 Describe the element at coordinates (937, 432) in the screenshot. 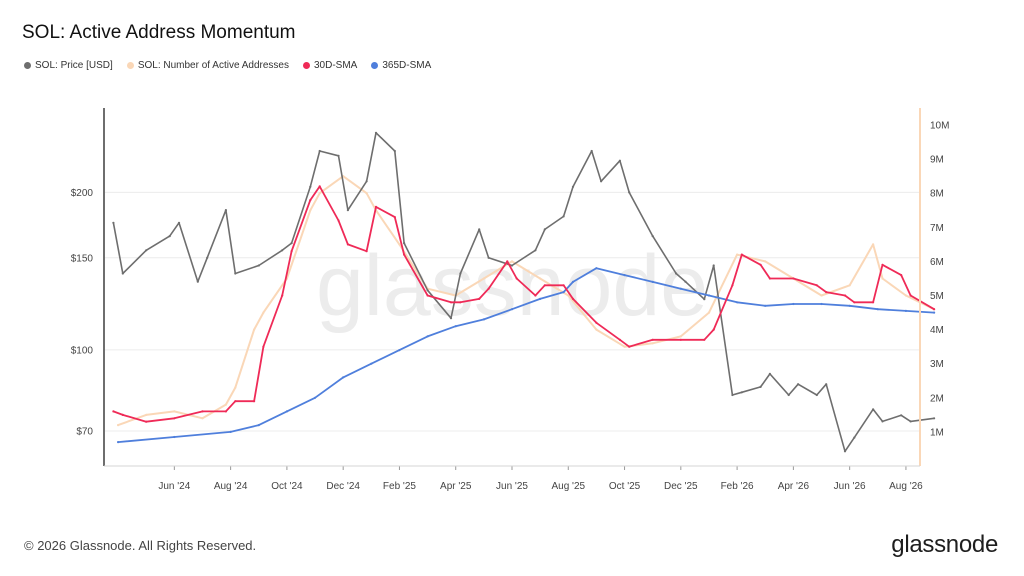

I see `y-right-tick-label: 1M` at that location.